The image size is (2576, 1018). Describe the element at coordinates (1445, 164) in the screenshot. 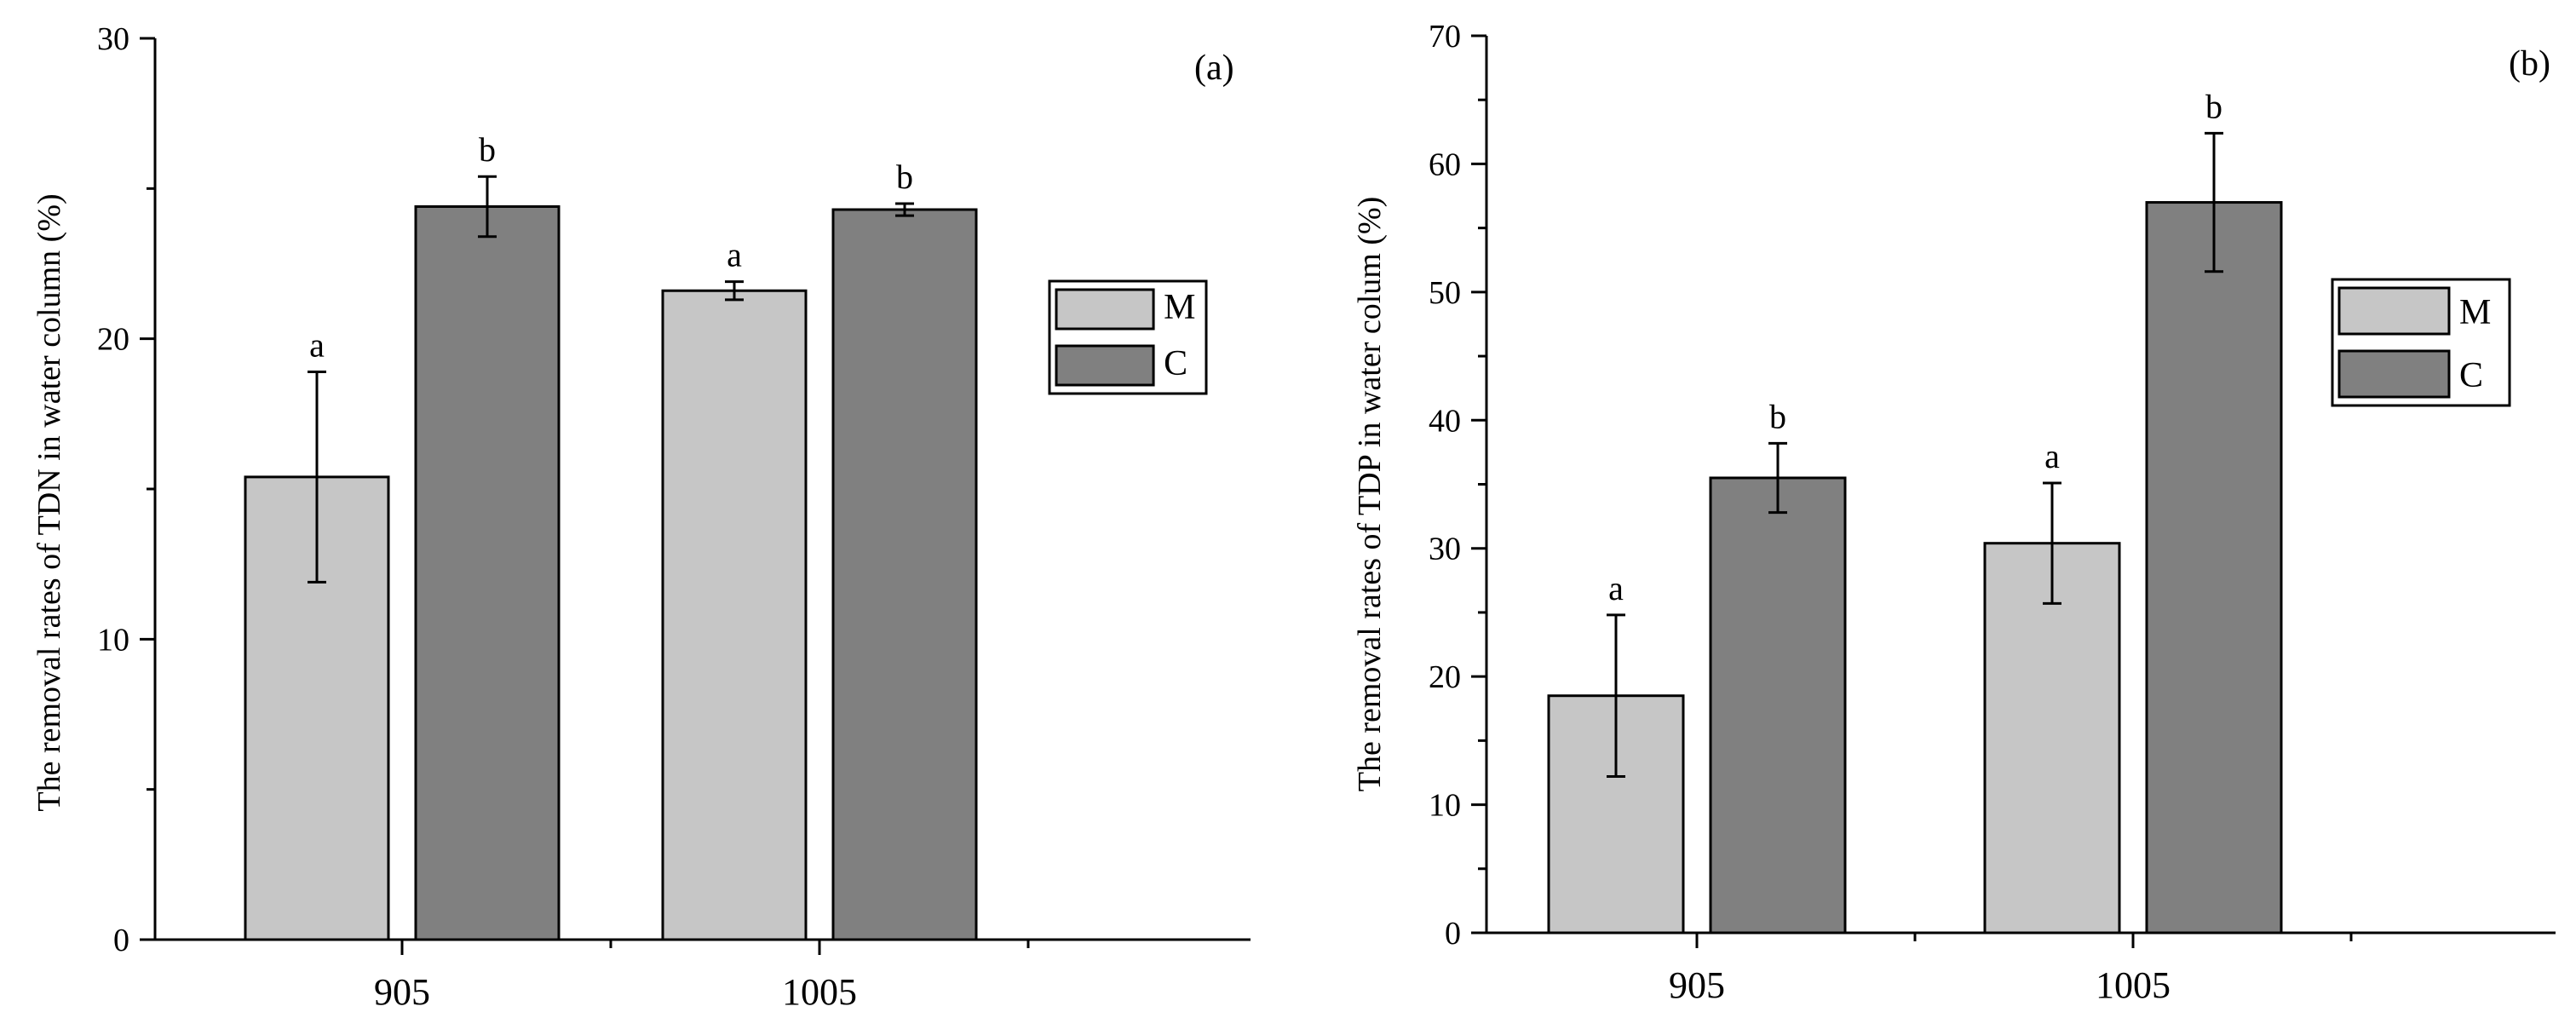

I see `y-tick-label: 60` at that location.